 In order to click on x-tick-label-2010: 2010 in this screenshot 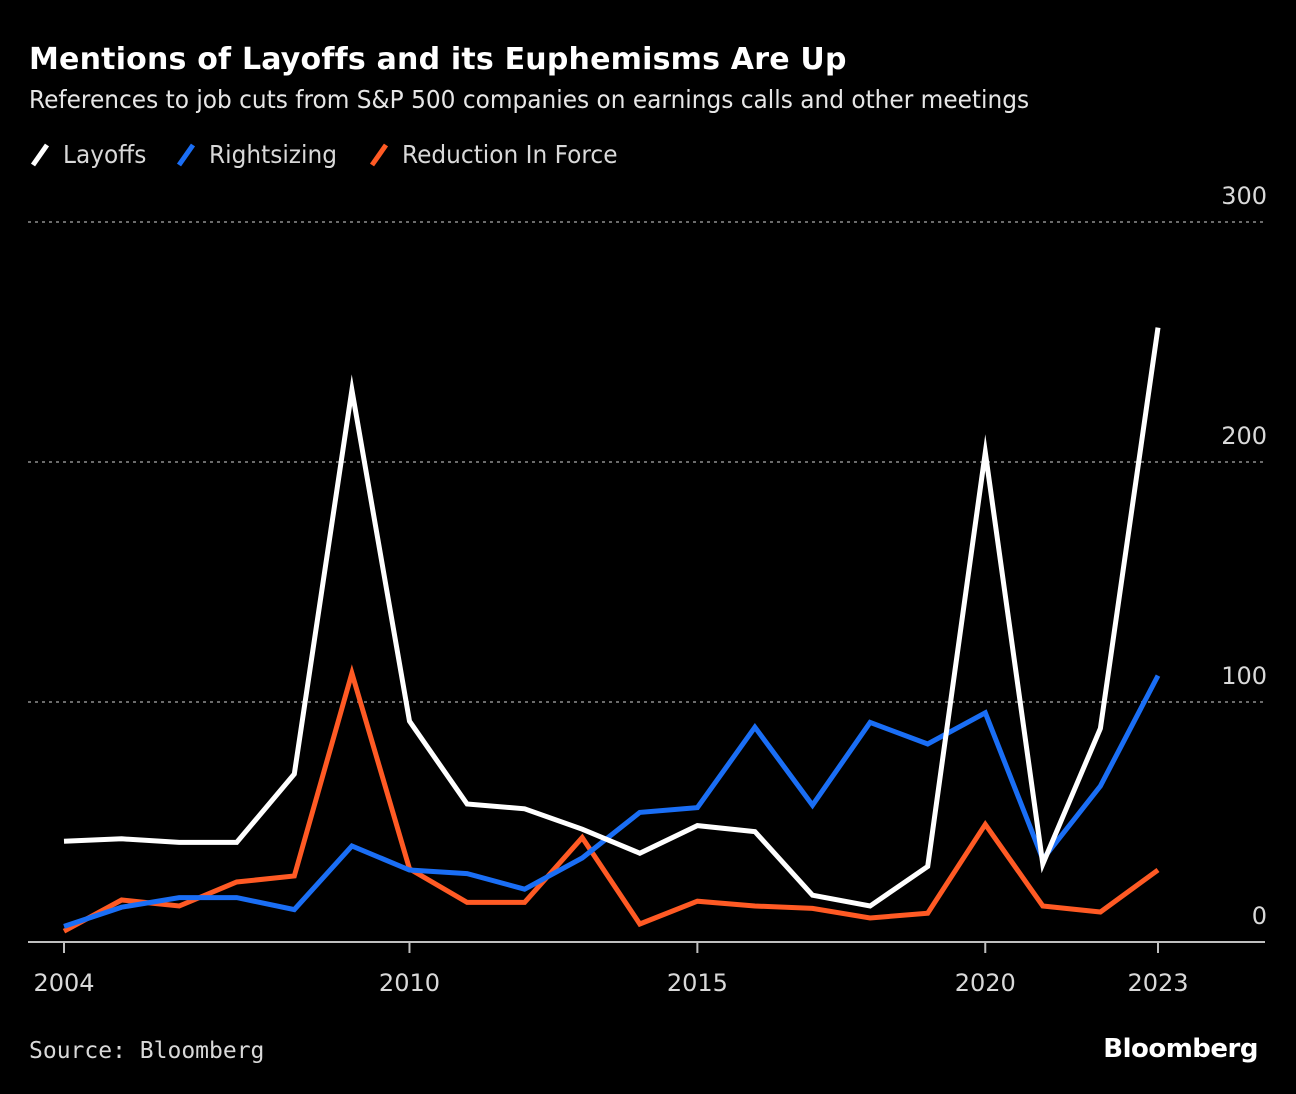, I will do `click(409, 983)`.